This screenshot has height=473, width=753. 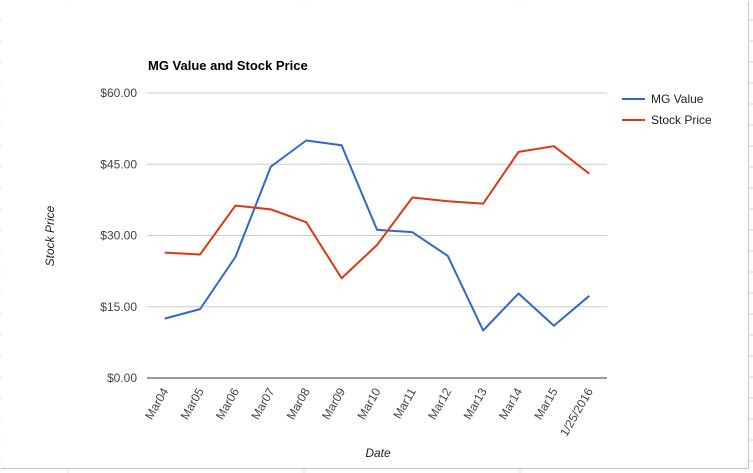 I want to click on x-tick-label: Mar13, so click(x=475, y=403).